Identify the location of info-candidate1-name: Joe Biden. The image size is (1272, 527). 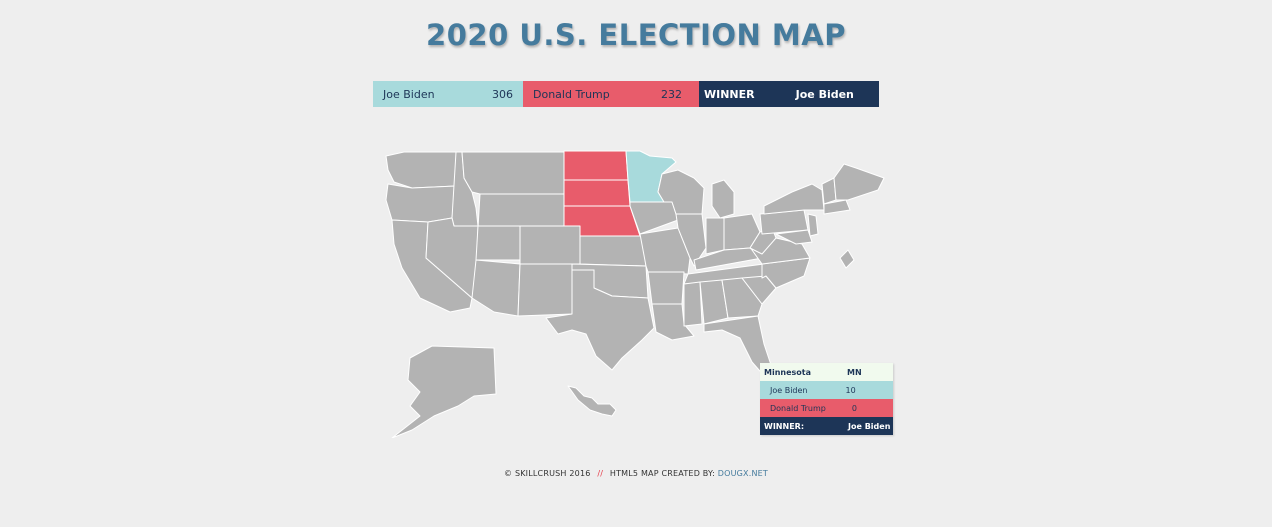
(789, 390).